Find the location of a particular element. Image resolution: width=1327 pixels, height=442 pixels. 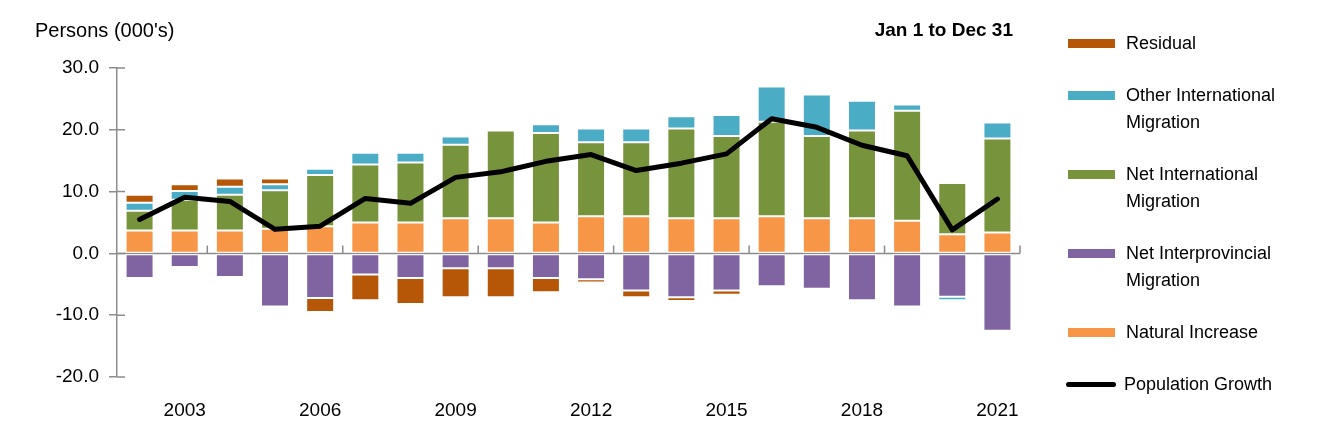

x-tick-label: 2006 is located at coordinates (320, 409).